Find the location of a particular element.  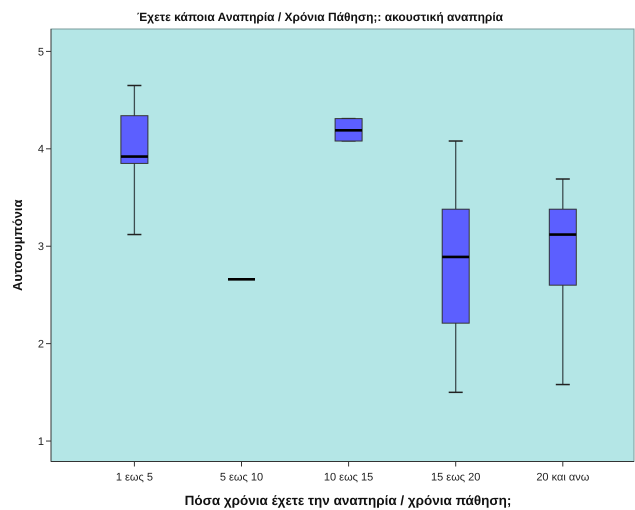

chart-title: Έχετε κάποια Αναπηρία / Χρόνια Πάθηση;: ακουστική αναπηρία is located at coordinates (320, 17).